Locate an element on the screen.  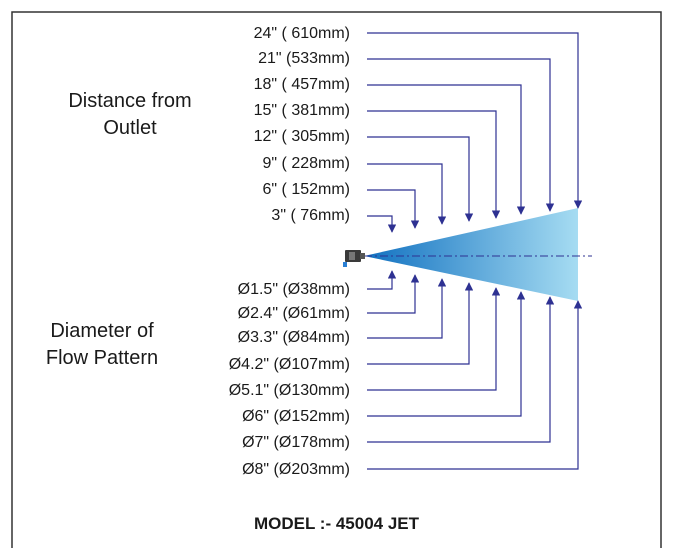
distance-header-line2: Outlet is located at coordinates (130, 128).